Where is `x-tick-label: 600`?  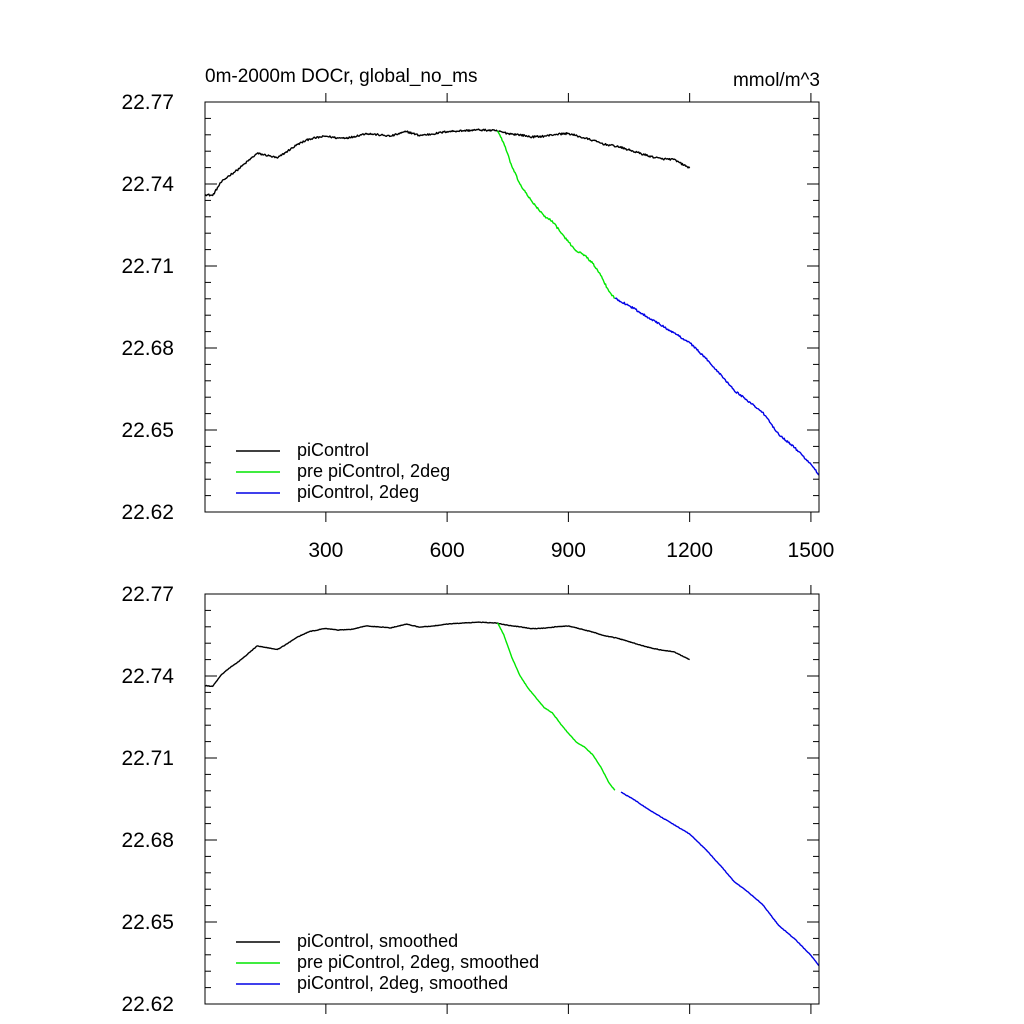
x-tick-label: 600 is located at coordinates (447, 550).